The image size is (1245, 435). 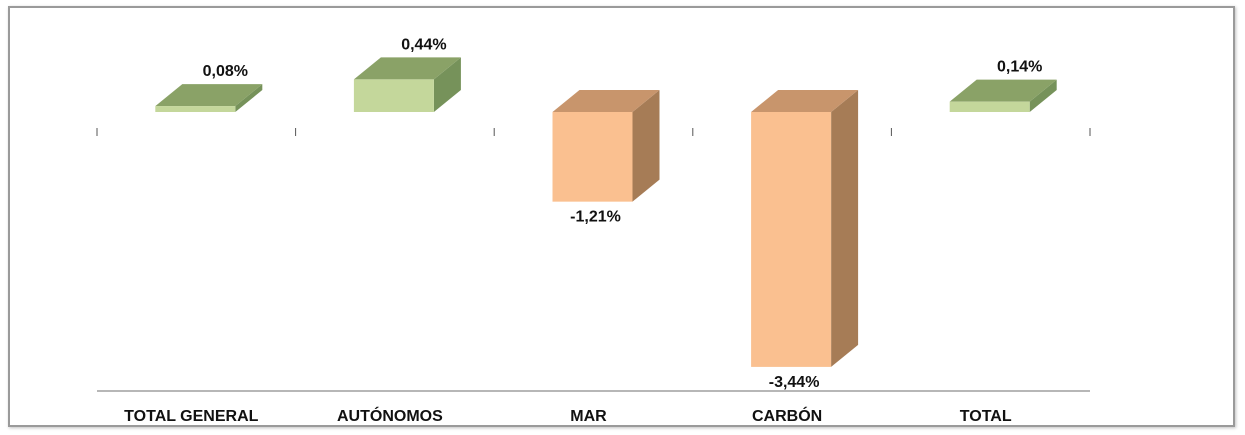 What do you see at coordinates (191, 416) in the screenshot?
I see `category-label: TOTAL GENERAL` at bounding box center [191, 416].